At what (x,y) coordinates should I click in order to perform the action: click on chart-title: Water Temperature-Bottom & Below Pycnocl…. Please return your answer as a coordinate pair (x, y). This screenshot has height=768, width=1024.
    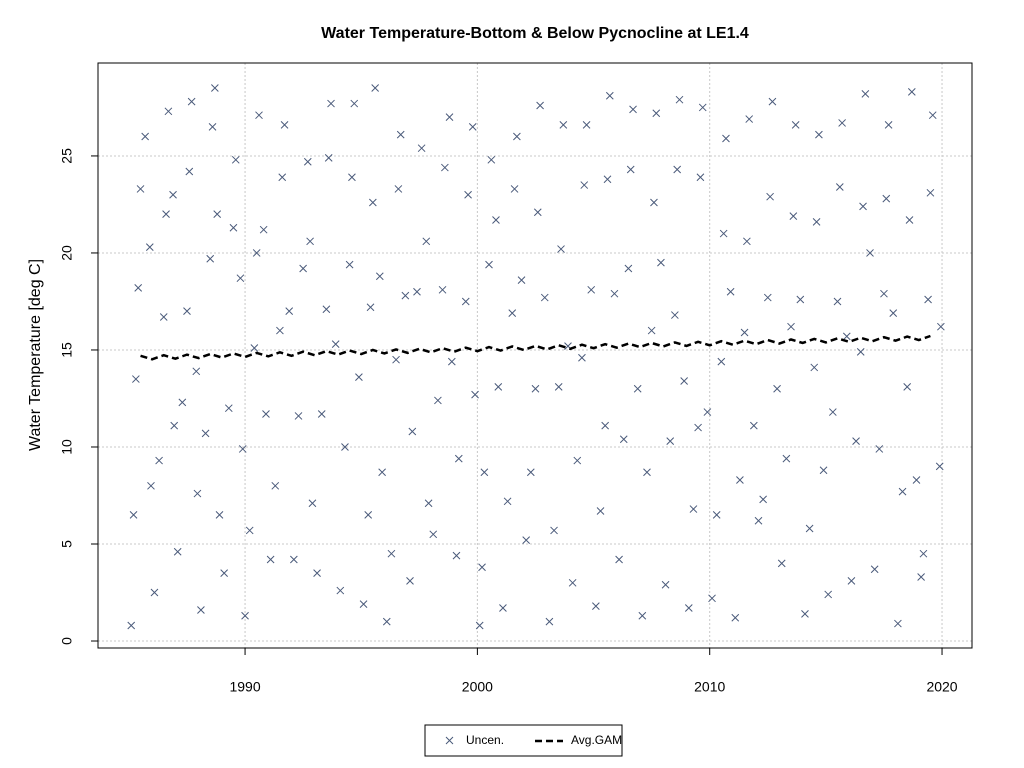
    Looking at the image, I should click on (535, 33).